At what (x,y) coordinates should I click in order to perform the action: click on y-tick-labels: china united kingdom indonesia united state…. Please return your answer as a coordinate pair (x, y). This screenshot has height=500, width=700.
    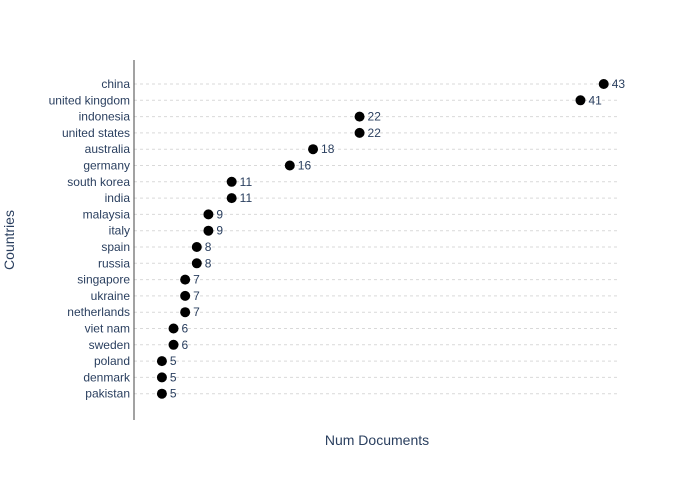
    Looking at the image, I should click on (90, 239).